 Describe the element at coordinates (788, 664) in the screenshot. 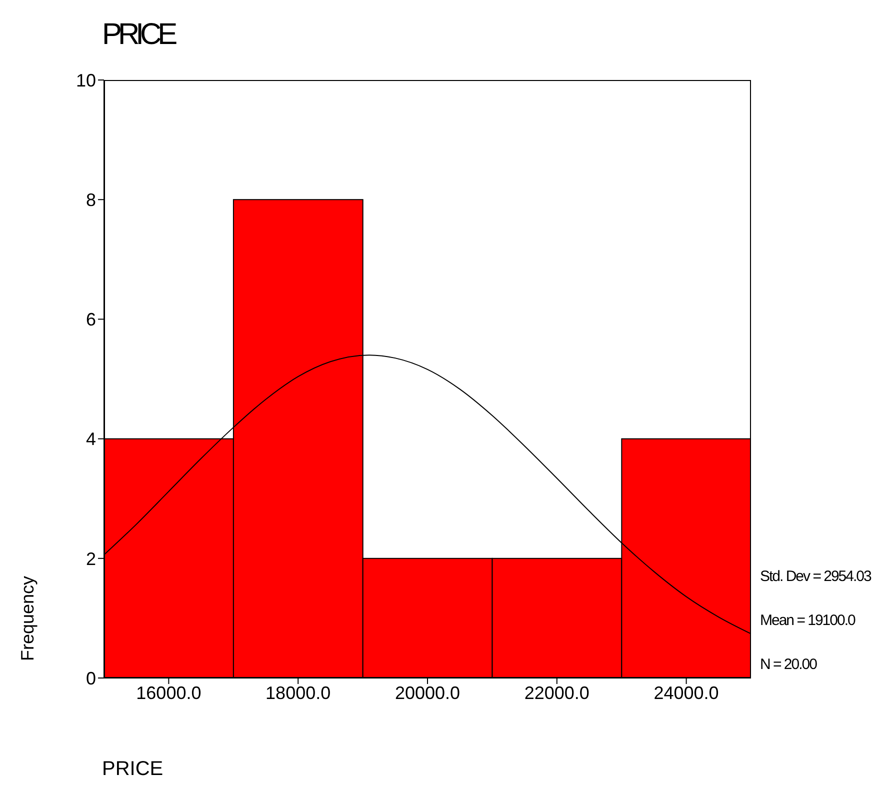

I see `text: N = 20.00` at that location.